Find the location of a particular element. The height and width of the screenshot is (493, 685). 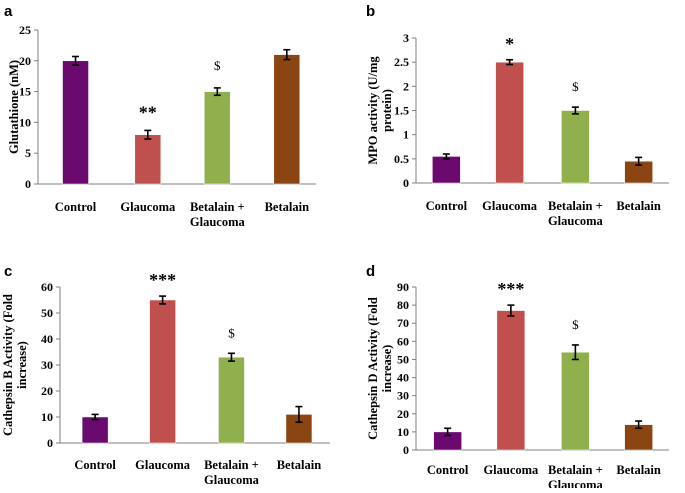

y-tick-label: 0.5 is located at coordinates (401, 159).